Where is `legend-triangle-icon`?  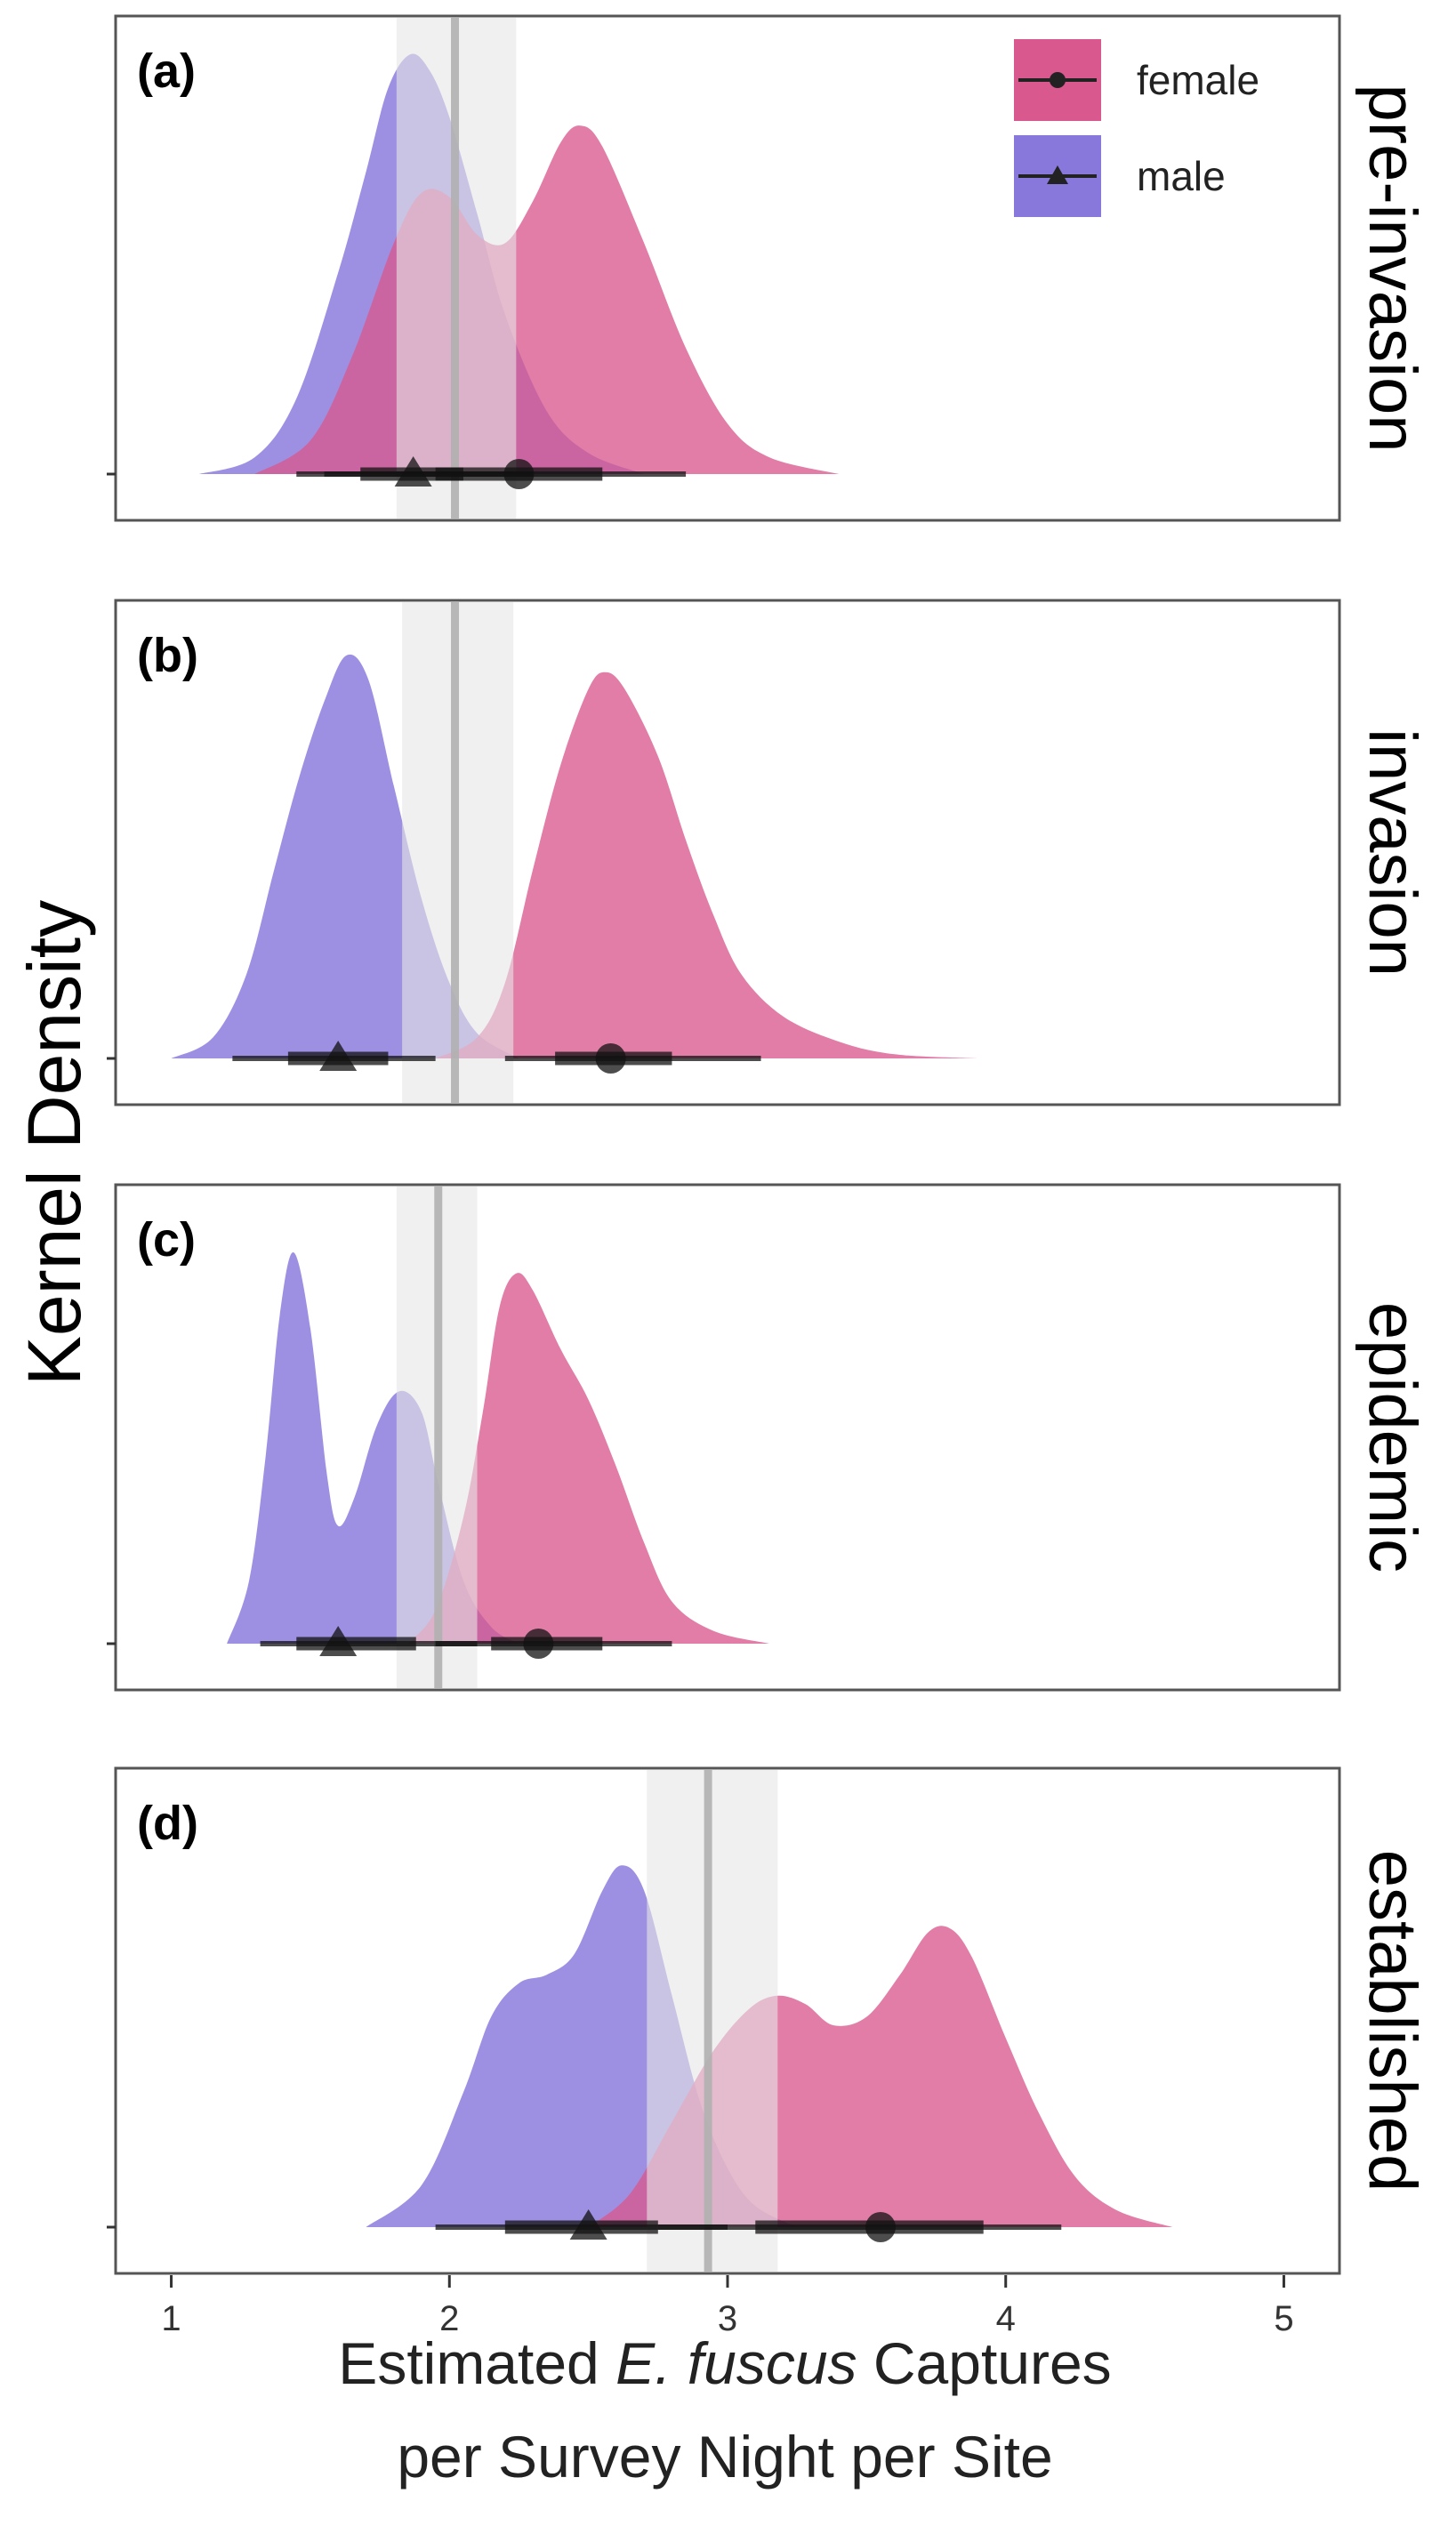 legend-triangle-icon is located at coordinates (1057, 174).